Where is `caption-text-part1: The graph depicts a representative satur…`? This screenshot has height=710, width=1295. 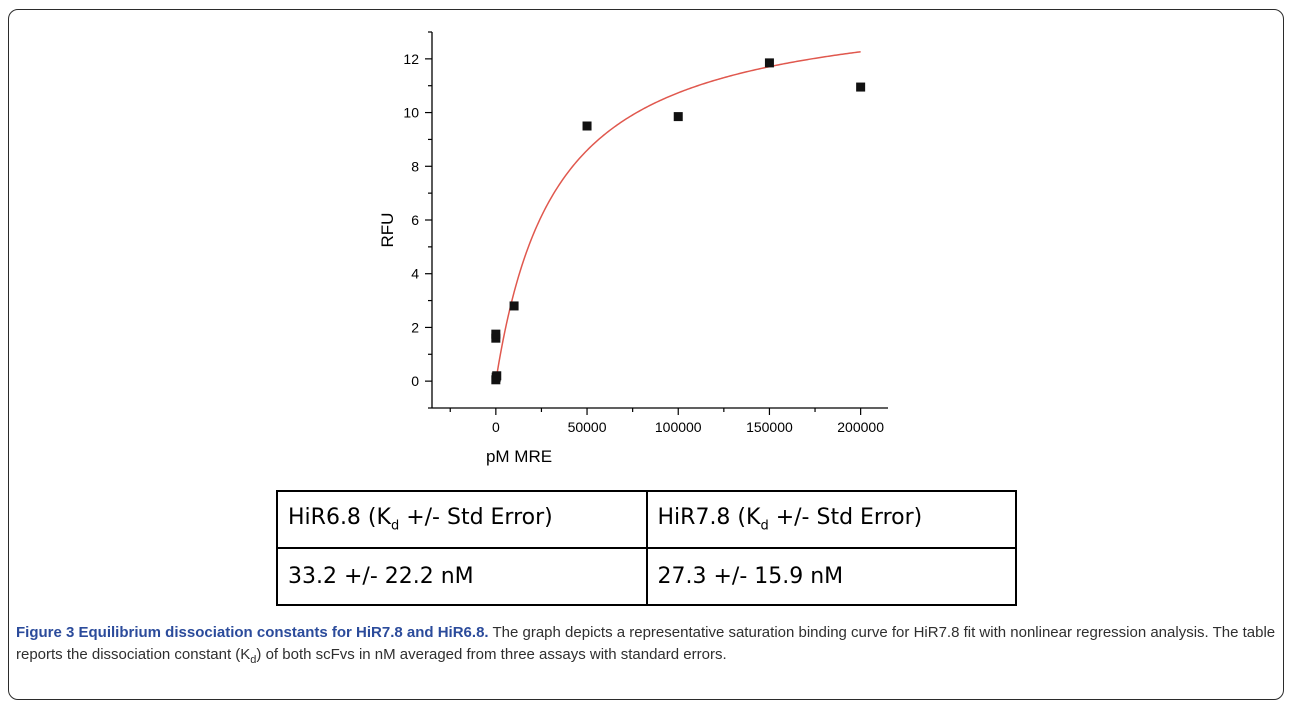
caption-text-part1: The graph depicts a representative satur… is located at coordinates (646, 643).